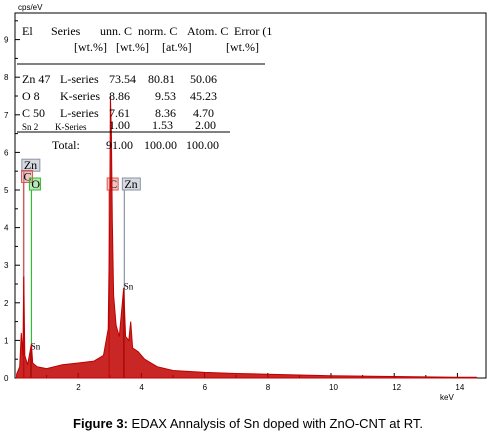 The height and width of the screenshot is (439, 496). What do you see at coordinates (161, 79) in the screenshot?
I see `table-row-zn-norm: 80.81` at bounding box center [161, 79].